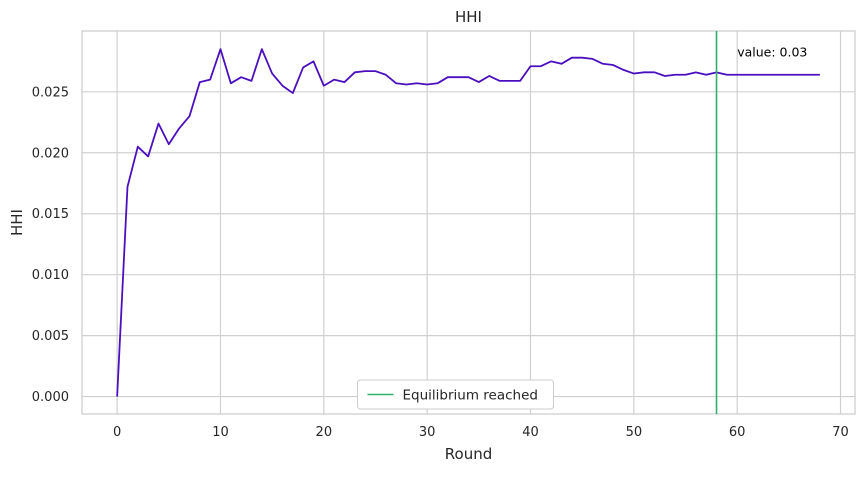 The image size is (867, 477). I want to click on y-tick-label: 0.010, so click(50, 275).